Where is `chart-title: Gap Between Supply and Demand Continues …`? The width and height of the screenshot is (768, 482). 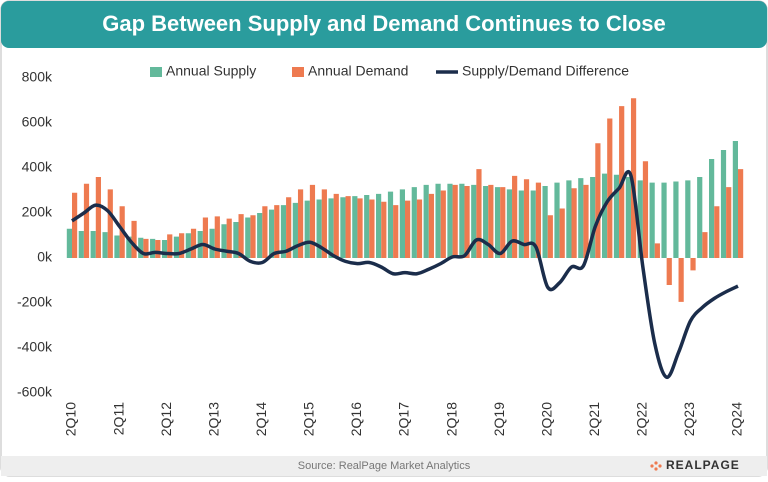 chart-title: Gap Between Supply and Demand Continues … is located at coordinates (384, 23).